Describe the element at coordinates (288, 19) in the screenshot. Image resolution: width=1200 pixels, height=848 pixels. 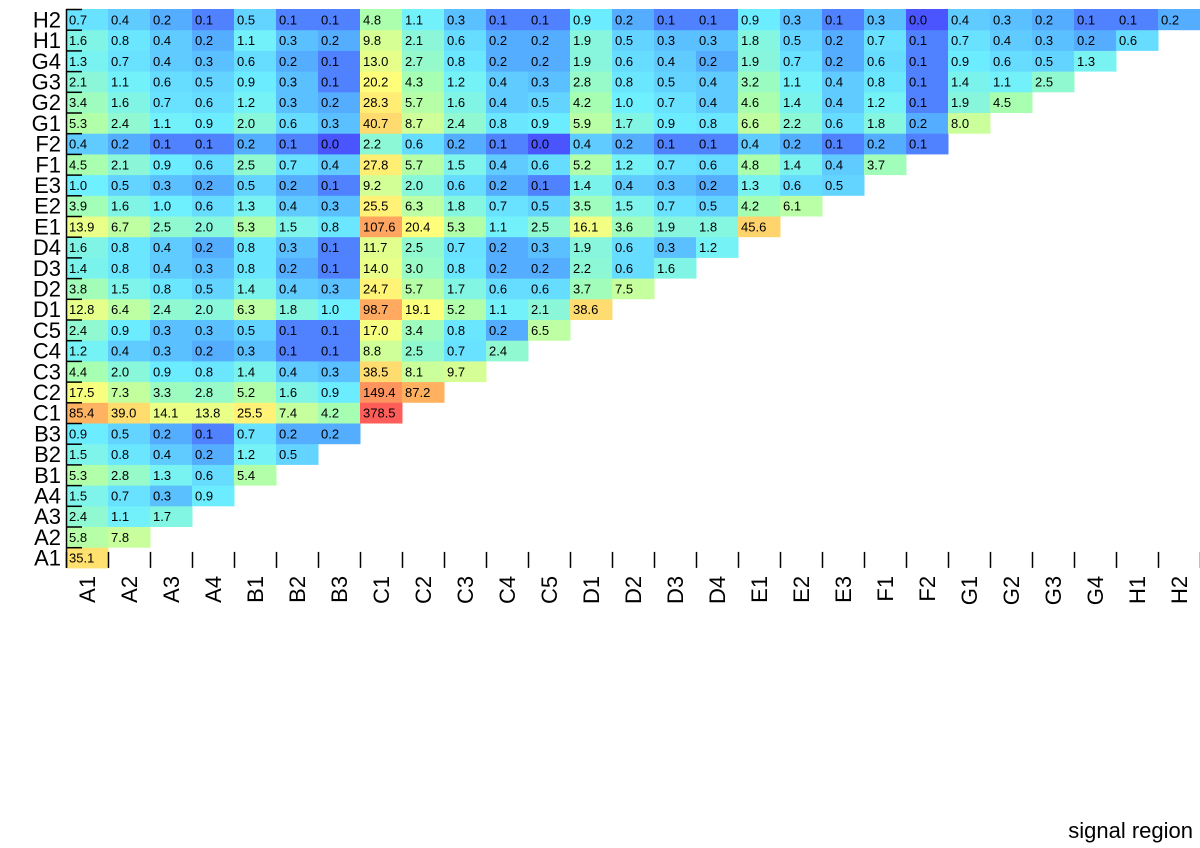
I see `cell-value-label: 0.1` at that location.